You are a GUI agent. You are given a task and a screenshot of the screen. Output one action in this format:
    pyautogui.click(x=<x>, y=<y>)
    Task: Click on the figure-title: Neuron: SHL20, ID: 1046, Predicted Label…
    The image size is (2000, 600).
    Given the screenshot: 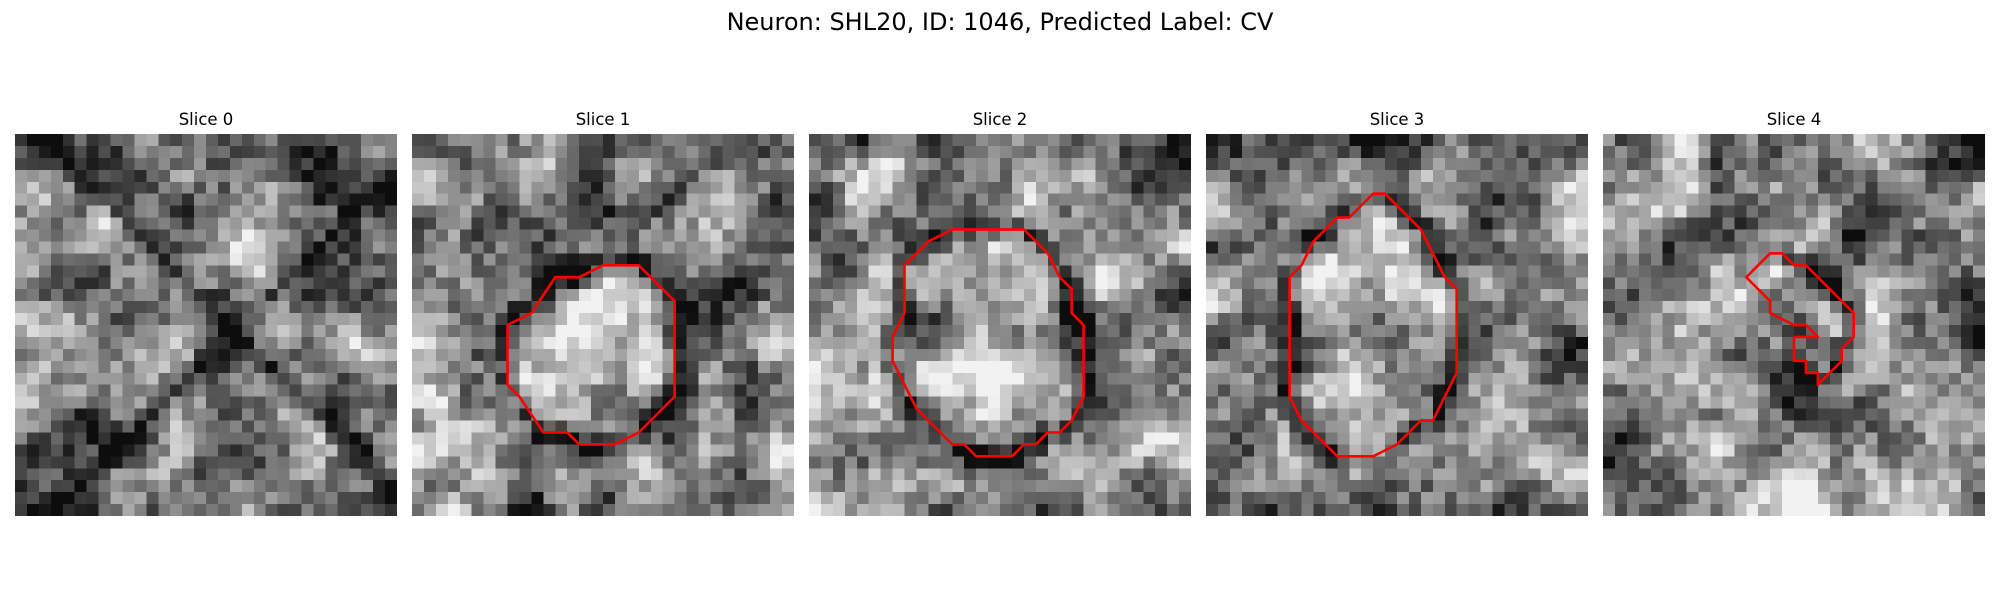 What is the action you would take?
    pyautogui.click(x=1000, y=22)
    